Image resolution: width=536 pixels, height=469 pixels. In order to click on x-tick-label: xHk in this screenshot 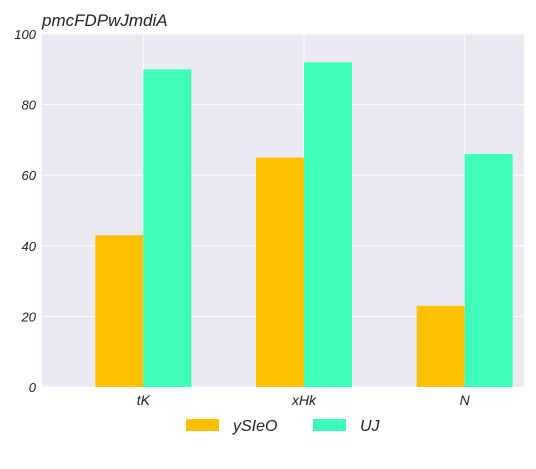, I will do `click(304, 400)`.